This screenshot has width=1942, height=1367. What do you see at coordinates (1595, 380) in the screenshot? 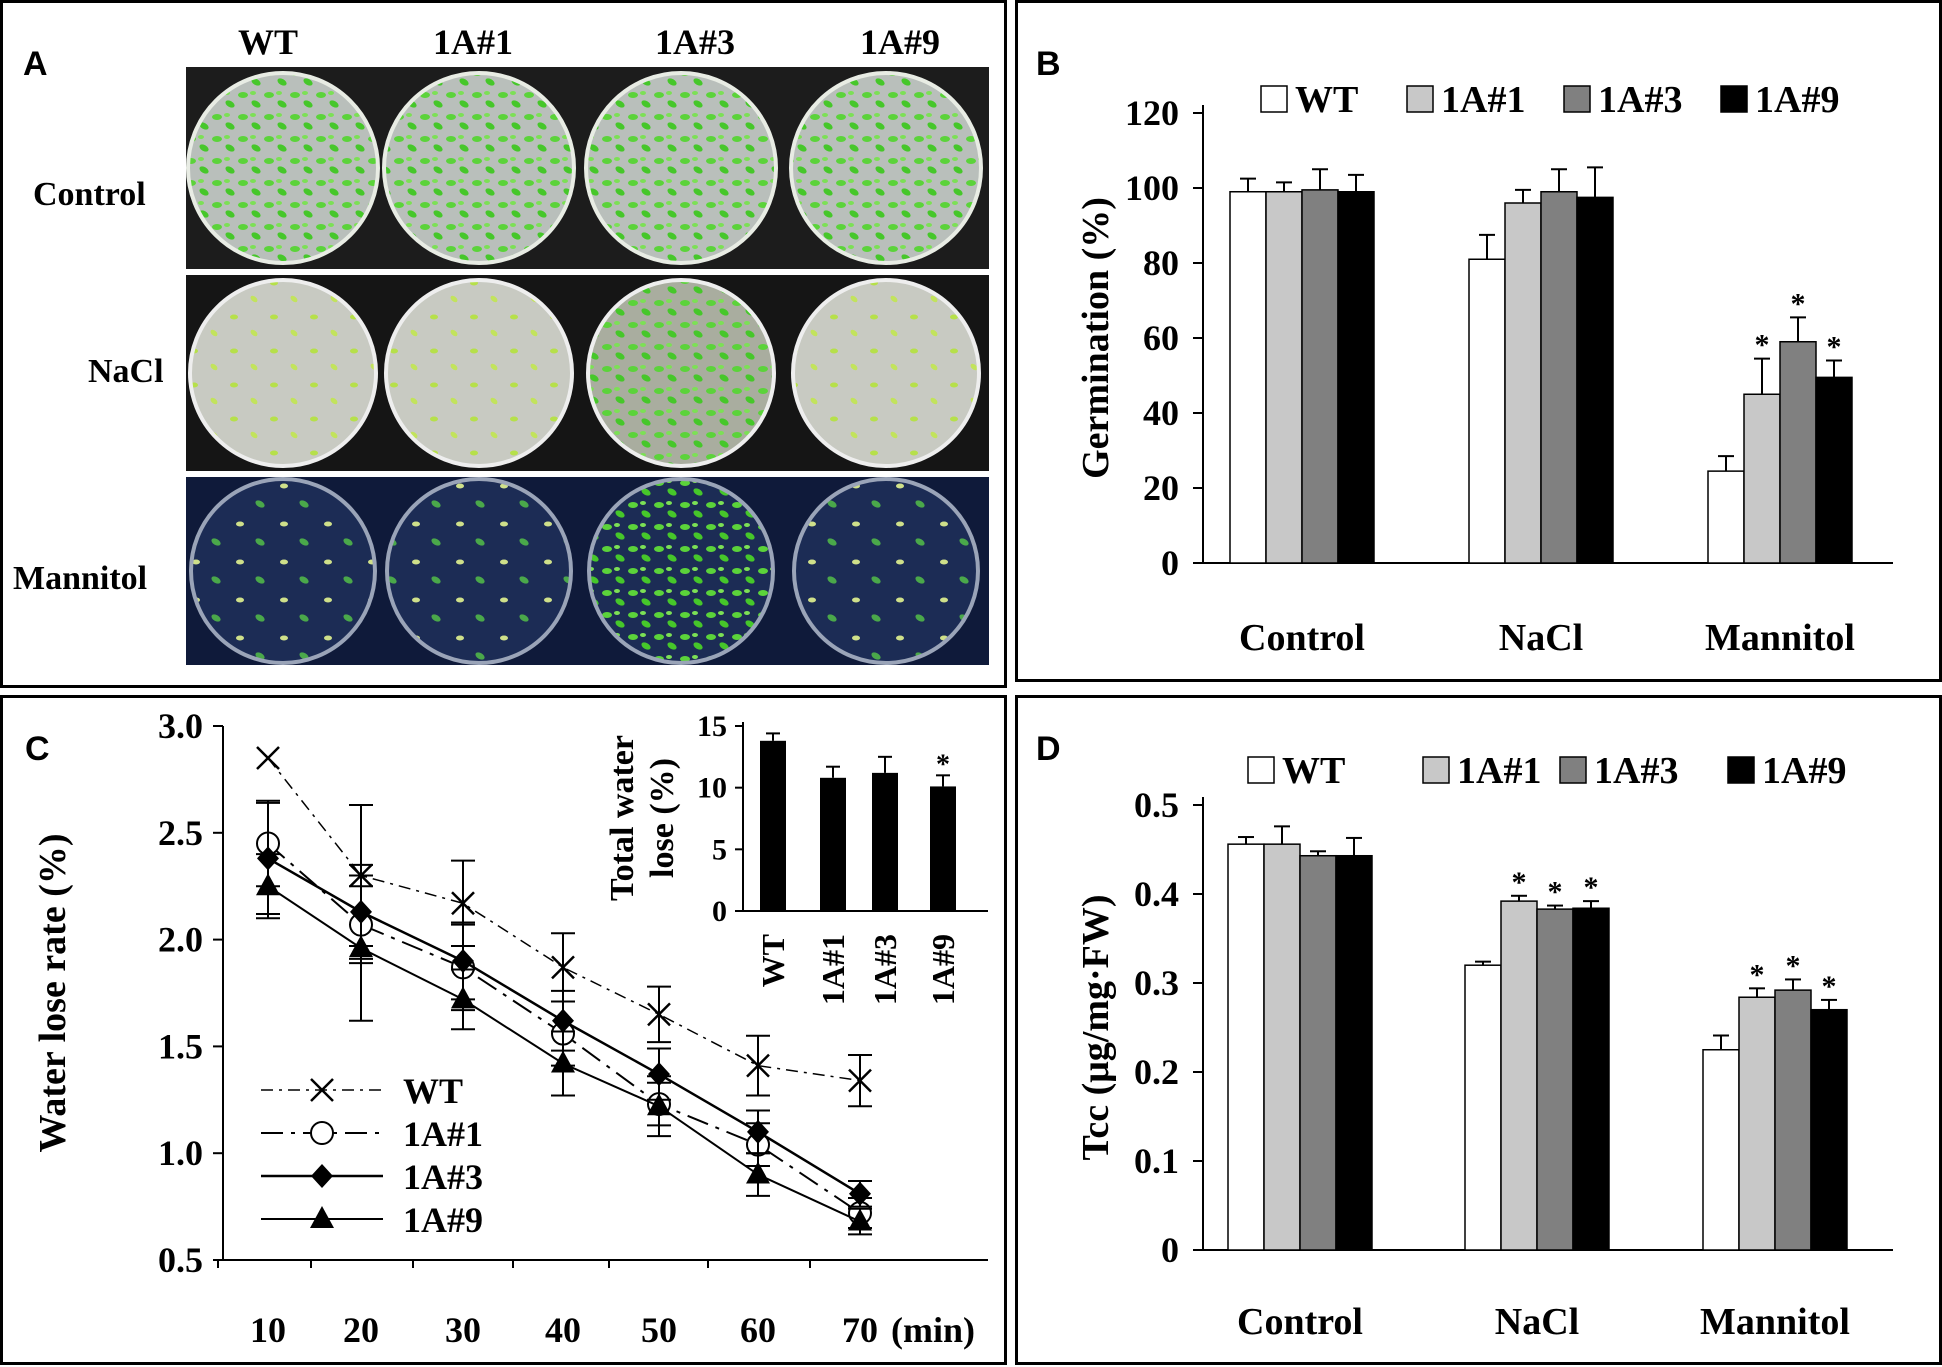
I see `bar-1a-9-nacl` at bounding box center [1595, 380].